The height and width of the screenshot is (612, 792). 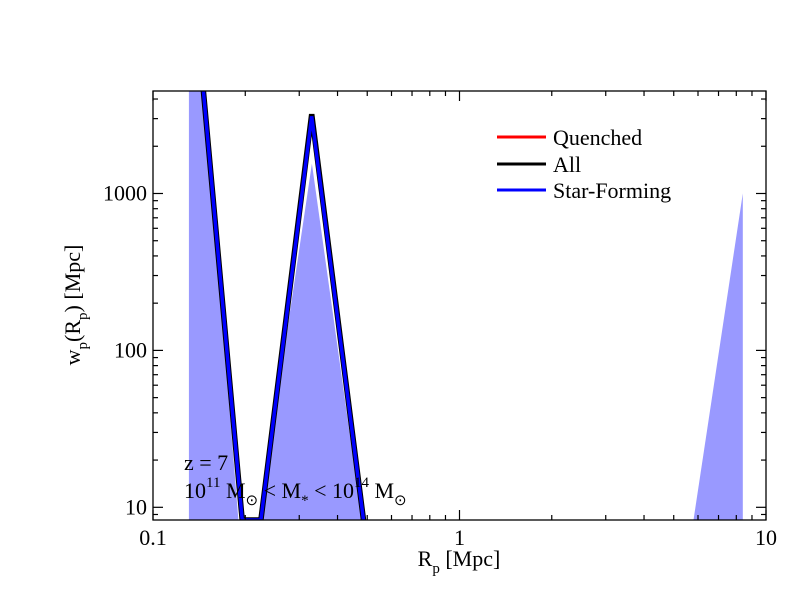 What do you see at coordinates (125, 192) in the screenshot?
I see `y-tick-label: 1000` at bounding box center [125, 192].